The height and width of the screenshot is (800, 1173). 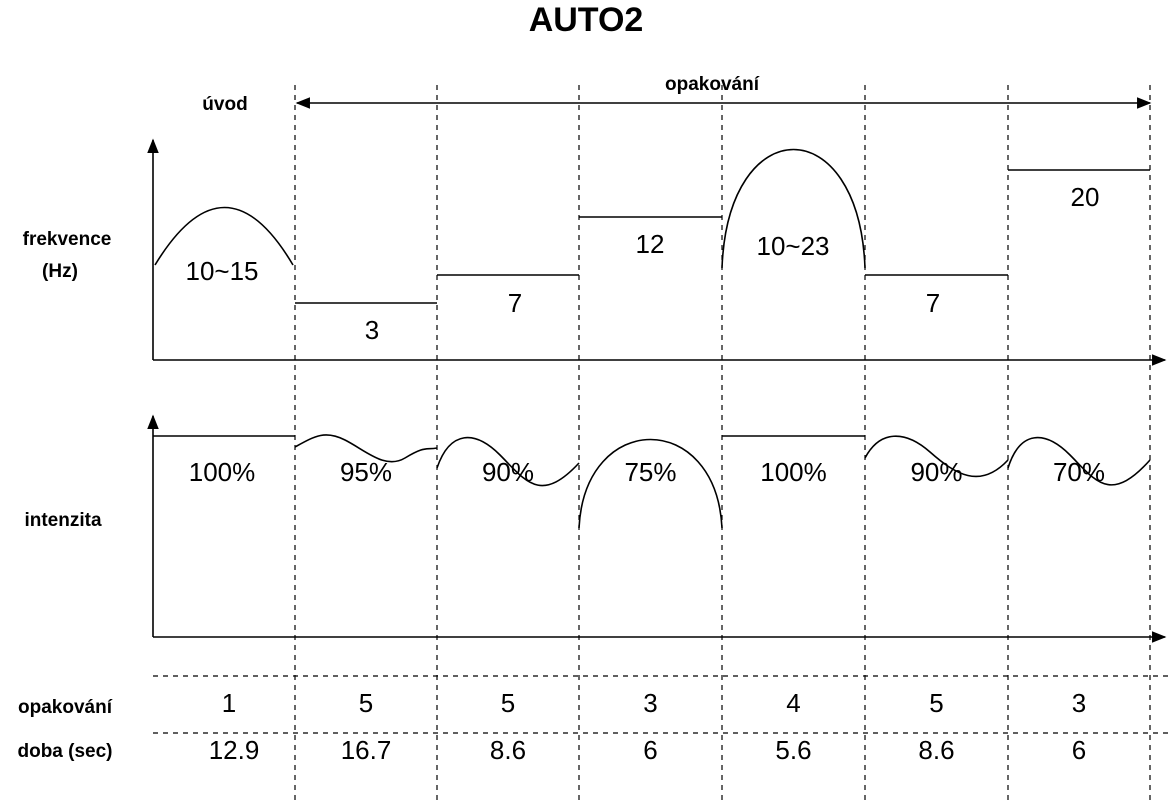 I want to click on repetitions-value: 4, so click(x=793, y=703).